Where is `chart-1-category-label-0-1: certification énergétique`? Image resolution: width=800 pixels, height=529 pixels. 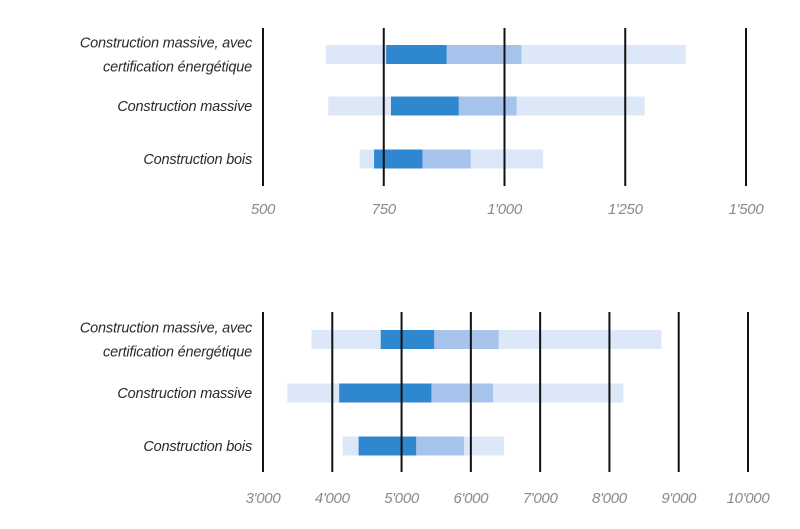
chart-1-category-label-0-1: certification énergétique is located at coordinates (177, 68).